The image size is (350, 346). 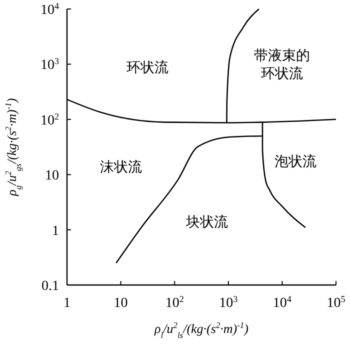 What do you see at coordinates (50, 9) in the screenshot?
I see `y-tick-label: 10$^{4}$` at bounding box center [50, 9].